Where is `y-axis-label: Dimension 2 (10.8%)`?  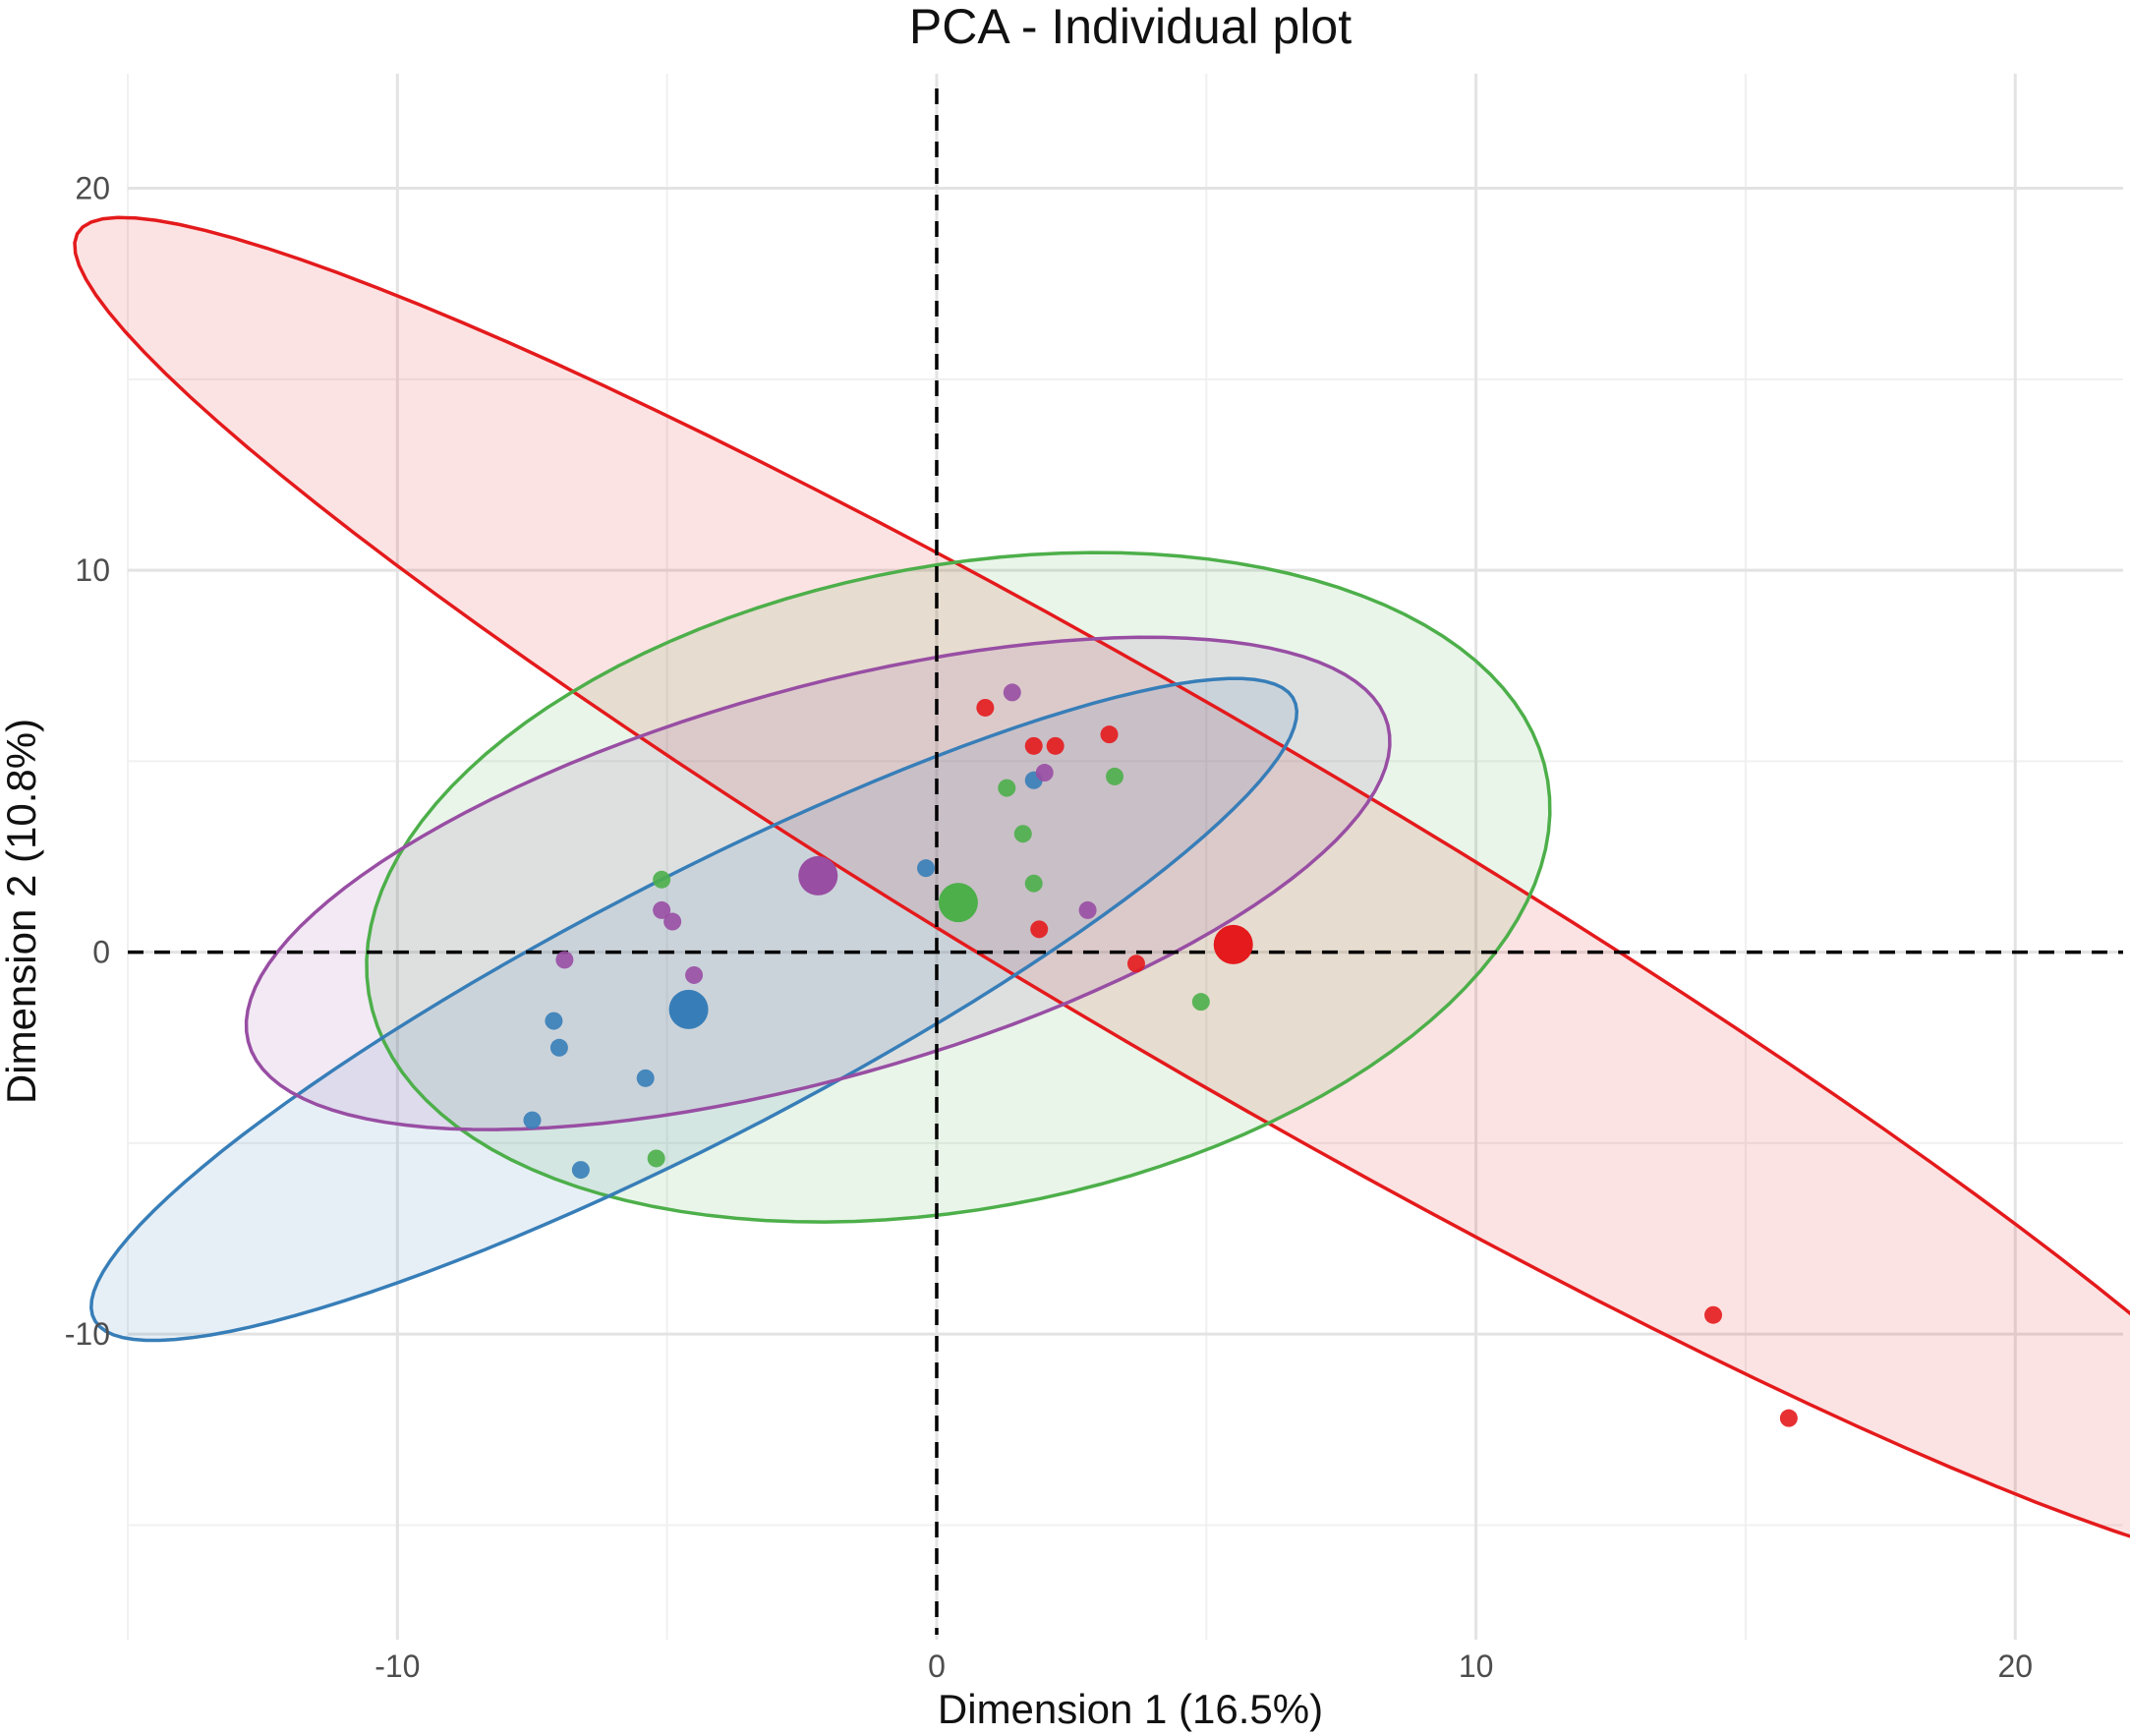 y-axis-label: Dimension 2 (10.8%) is located at coordinates (22, 911).